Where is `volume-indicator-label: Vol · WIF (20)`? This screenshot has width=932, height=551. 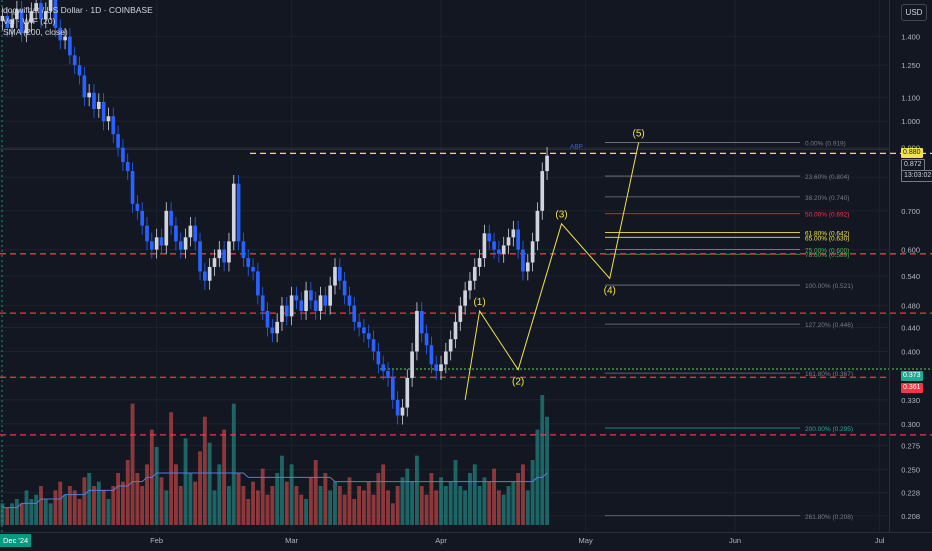 volume-indicator-label: Vol · WIF (20) is located at coordinates (29, 21).